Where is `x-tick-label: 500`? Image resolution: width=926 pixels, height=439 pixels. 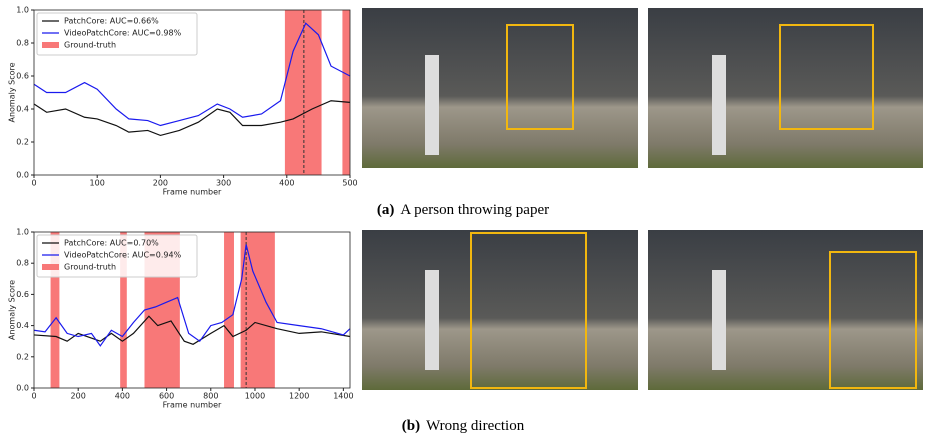 x-tick-label: 500 is located at coordinates (349, 183).